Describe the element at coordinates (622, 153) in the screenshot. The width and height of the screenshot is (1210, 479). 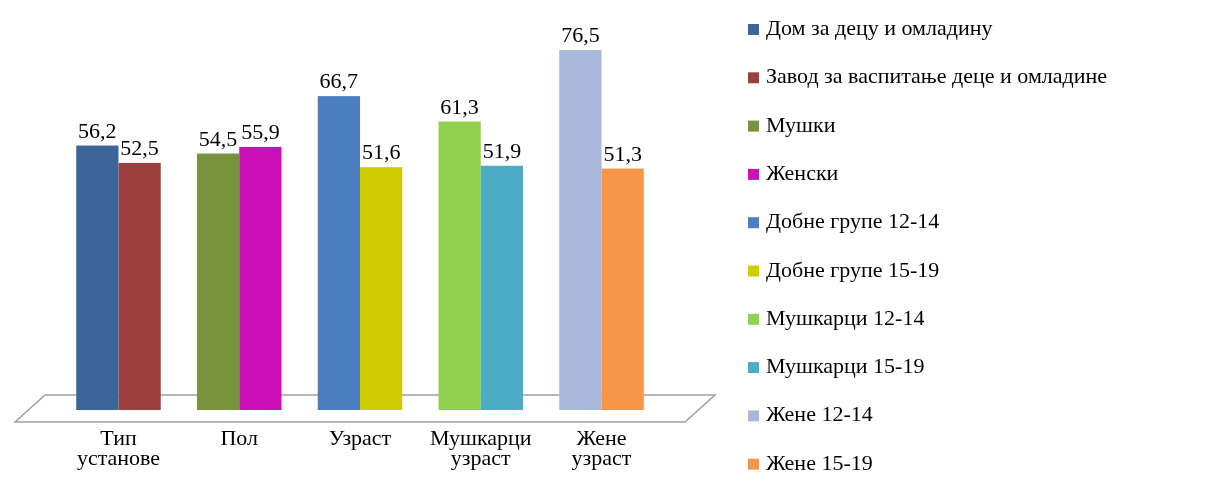
I see `data-label: 51,3` at that location.